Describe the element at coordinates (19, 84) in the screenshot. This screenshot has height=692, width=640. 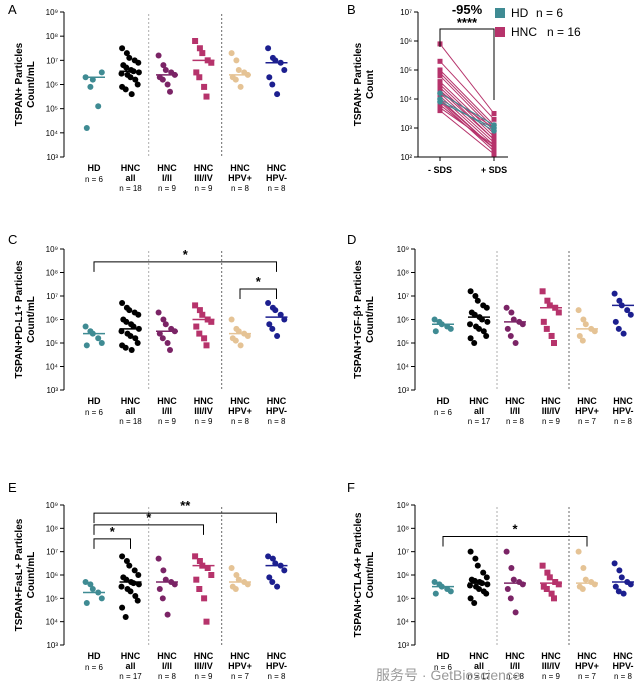
I see `y-axis-title-A: TSPAN+ Particles` at that location.